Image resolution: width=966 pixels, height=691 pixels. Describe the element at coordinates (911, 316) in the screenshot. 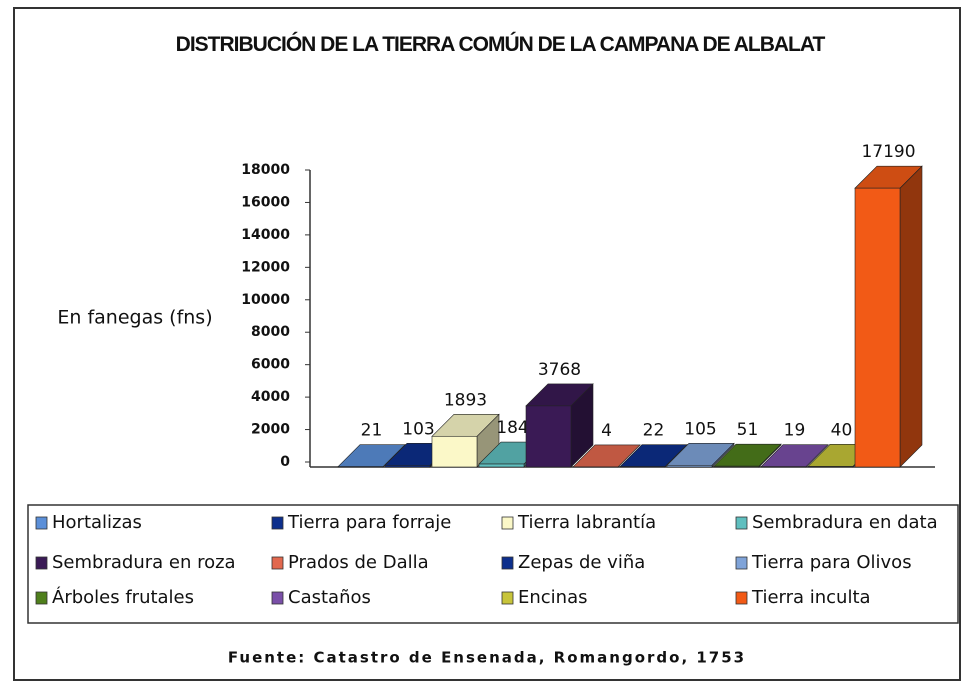

I see `bar-side` at that location.